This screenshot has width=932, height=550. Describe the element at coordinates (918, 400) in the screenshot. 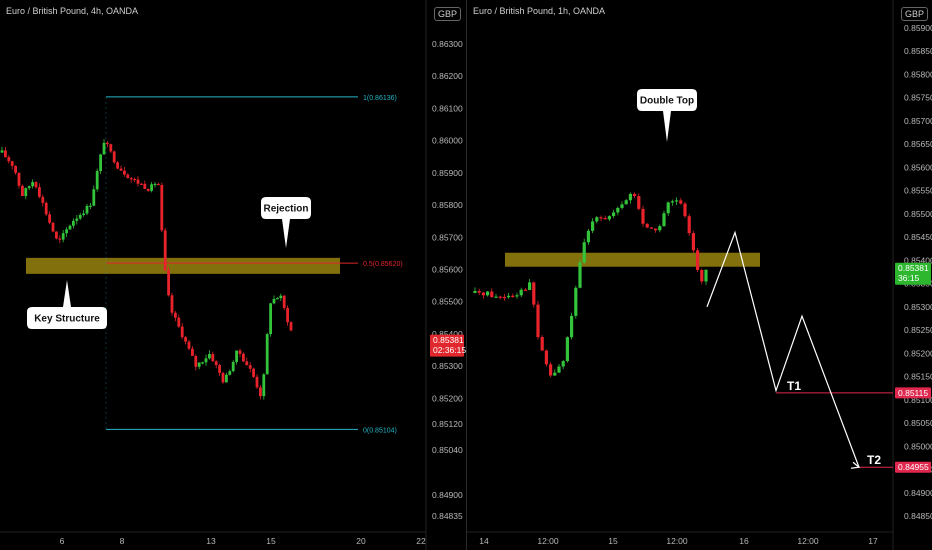

I see `y-tick-label: 0.85100` at that location.